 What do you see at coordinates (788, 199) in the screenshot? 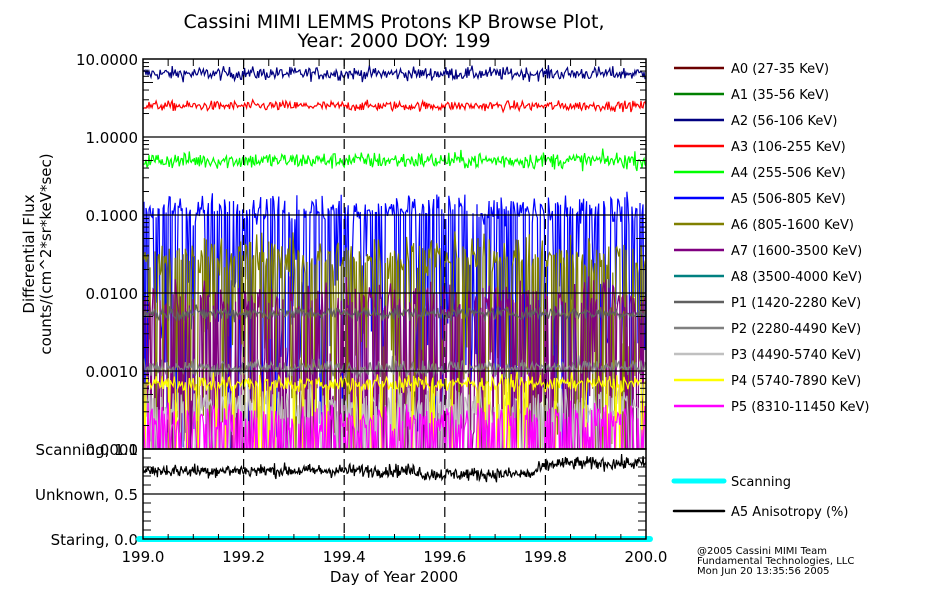
I see `legend-label: A5 (506-805 KeV)` at bounding box center [788, 199].